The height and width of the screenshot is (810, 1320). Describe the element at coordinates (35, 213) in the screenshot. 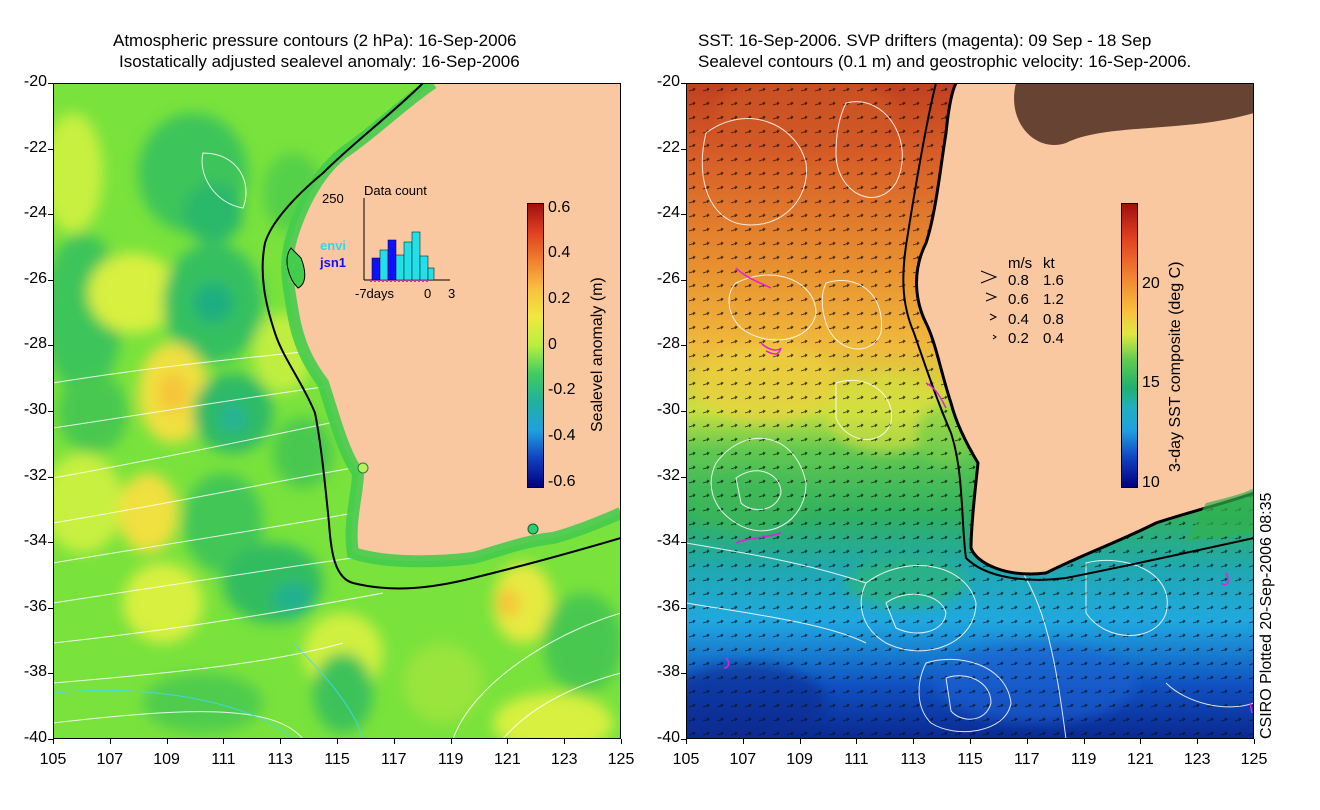

I see `left-lat-tick: -24` at that location.